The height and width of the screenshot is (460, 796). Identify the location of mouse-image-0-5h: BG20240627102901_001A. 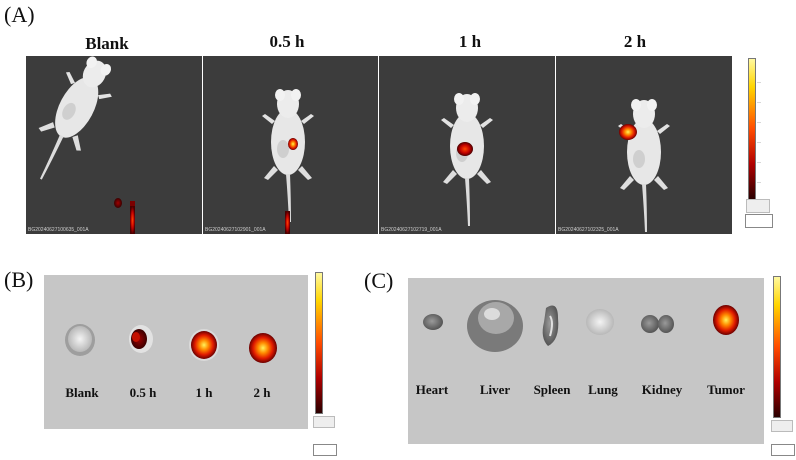
(290, 145).